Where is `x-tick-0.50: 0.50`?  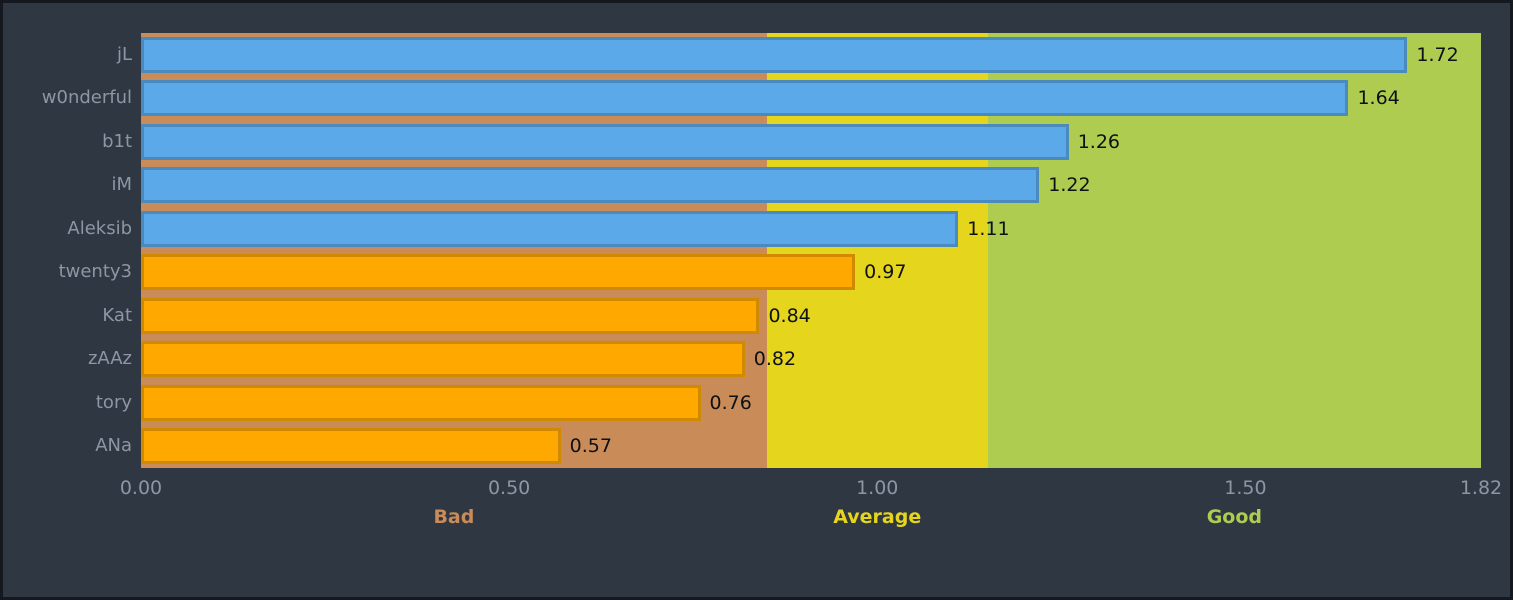
x-tick-0.50: 0.50 is located at coordinates (509, 488).